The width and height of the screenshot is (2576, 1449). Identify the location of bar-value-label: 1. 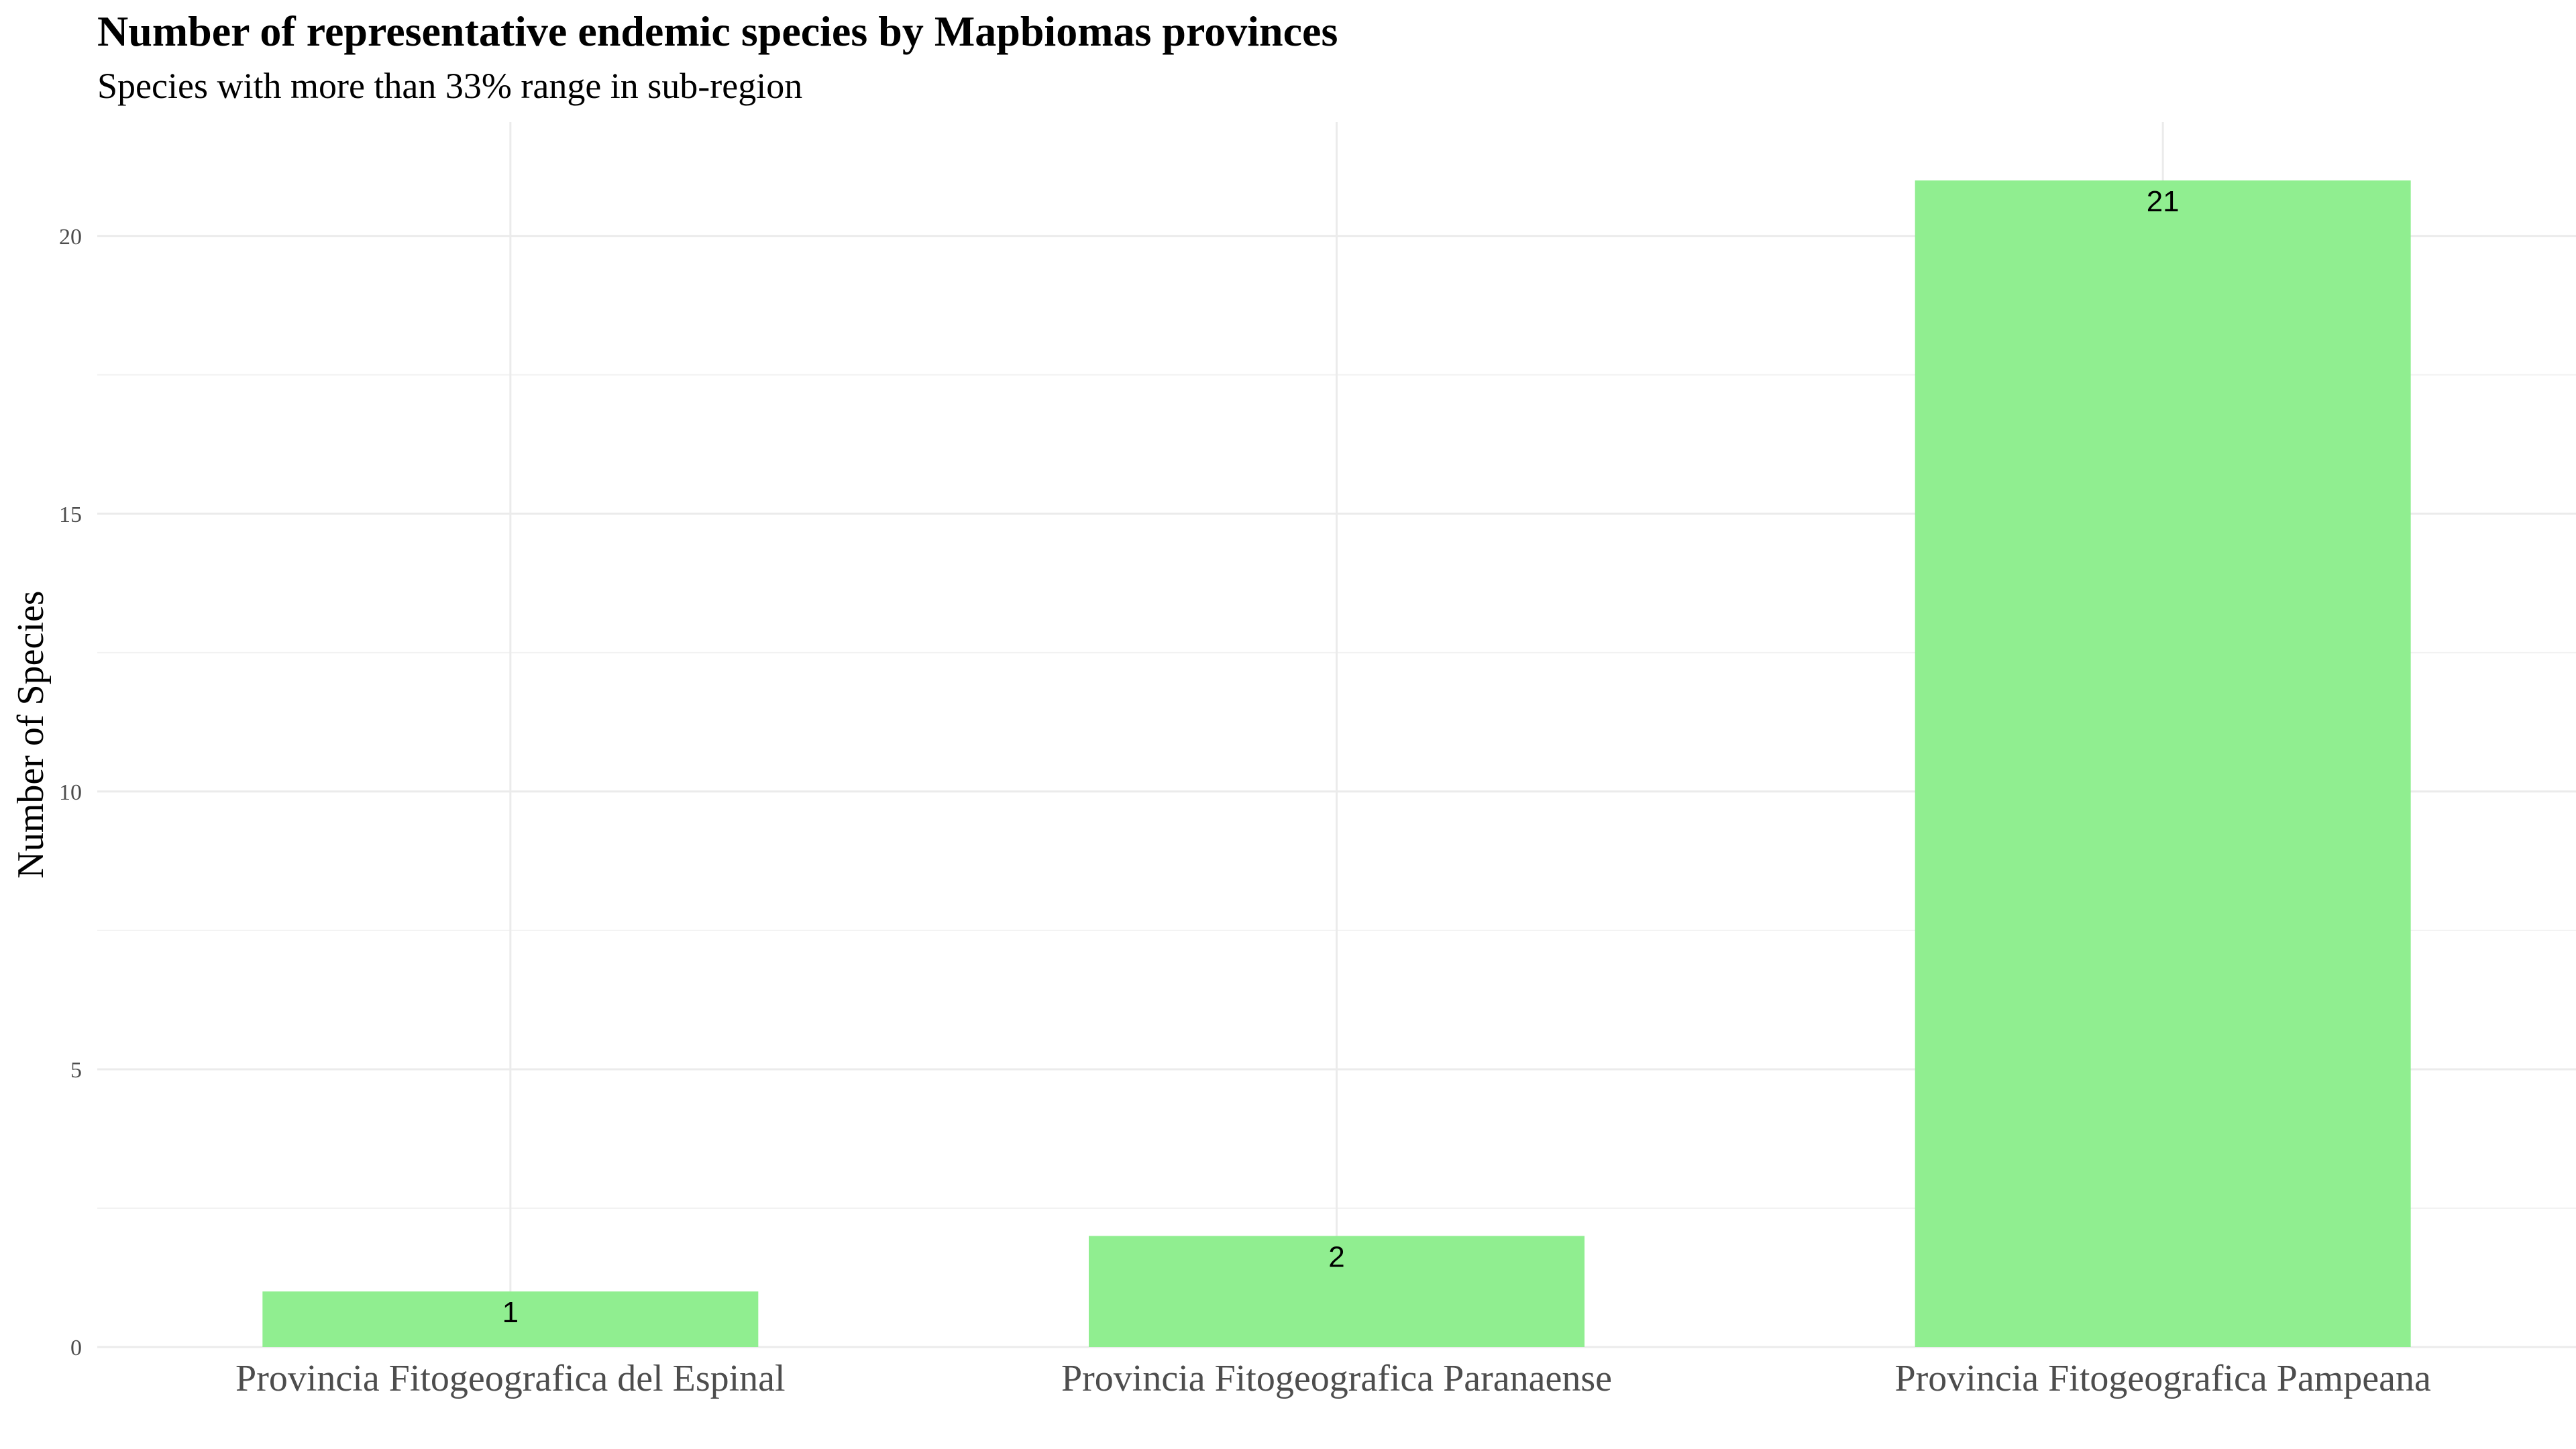
(510, 1312).